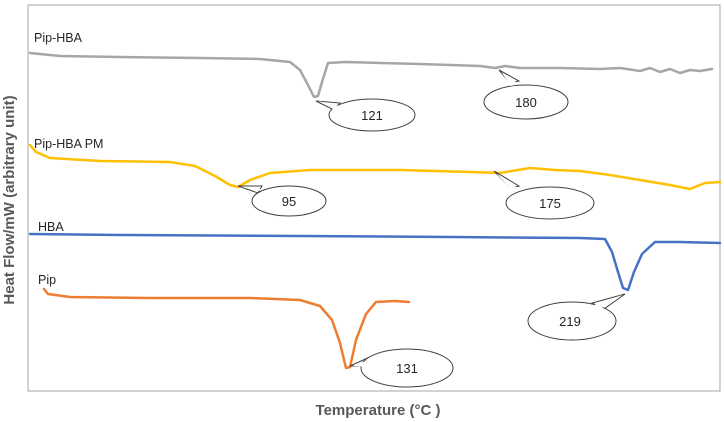  What do you see at coordinates (526, 94) in the screenshot?
I see `callout-180: 180` at bounding box center [526, 94].